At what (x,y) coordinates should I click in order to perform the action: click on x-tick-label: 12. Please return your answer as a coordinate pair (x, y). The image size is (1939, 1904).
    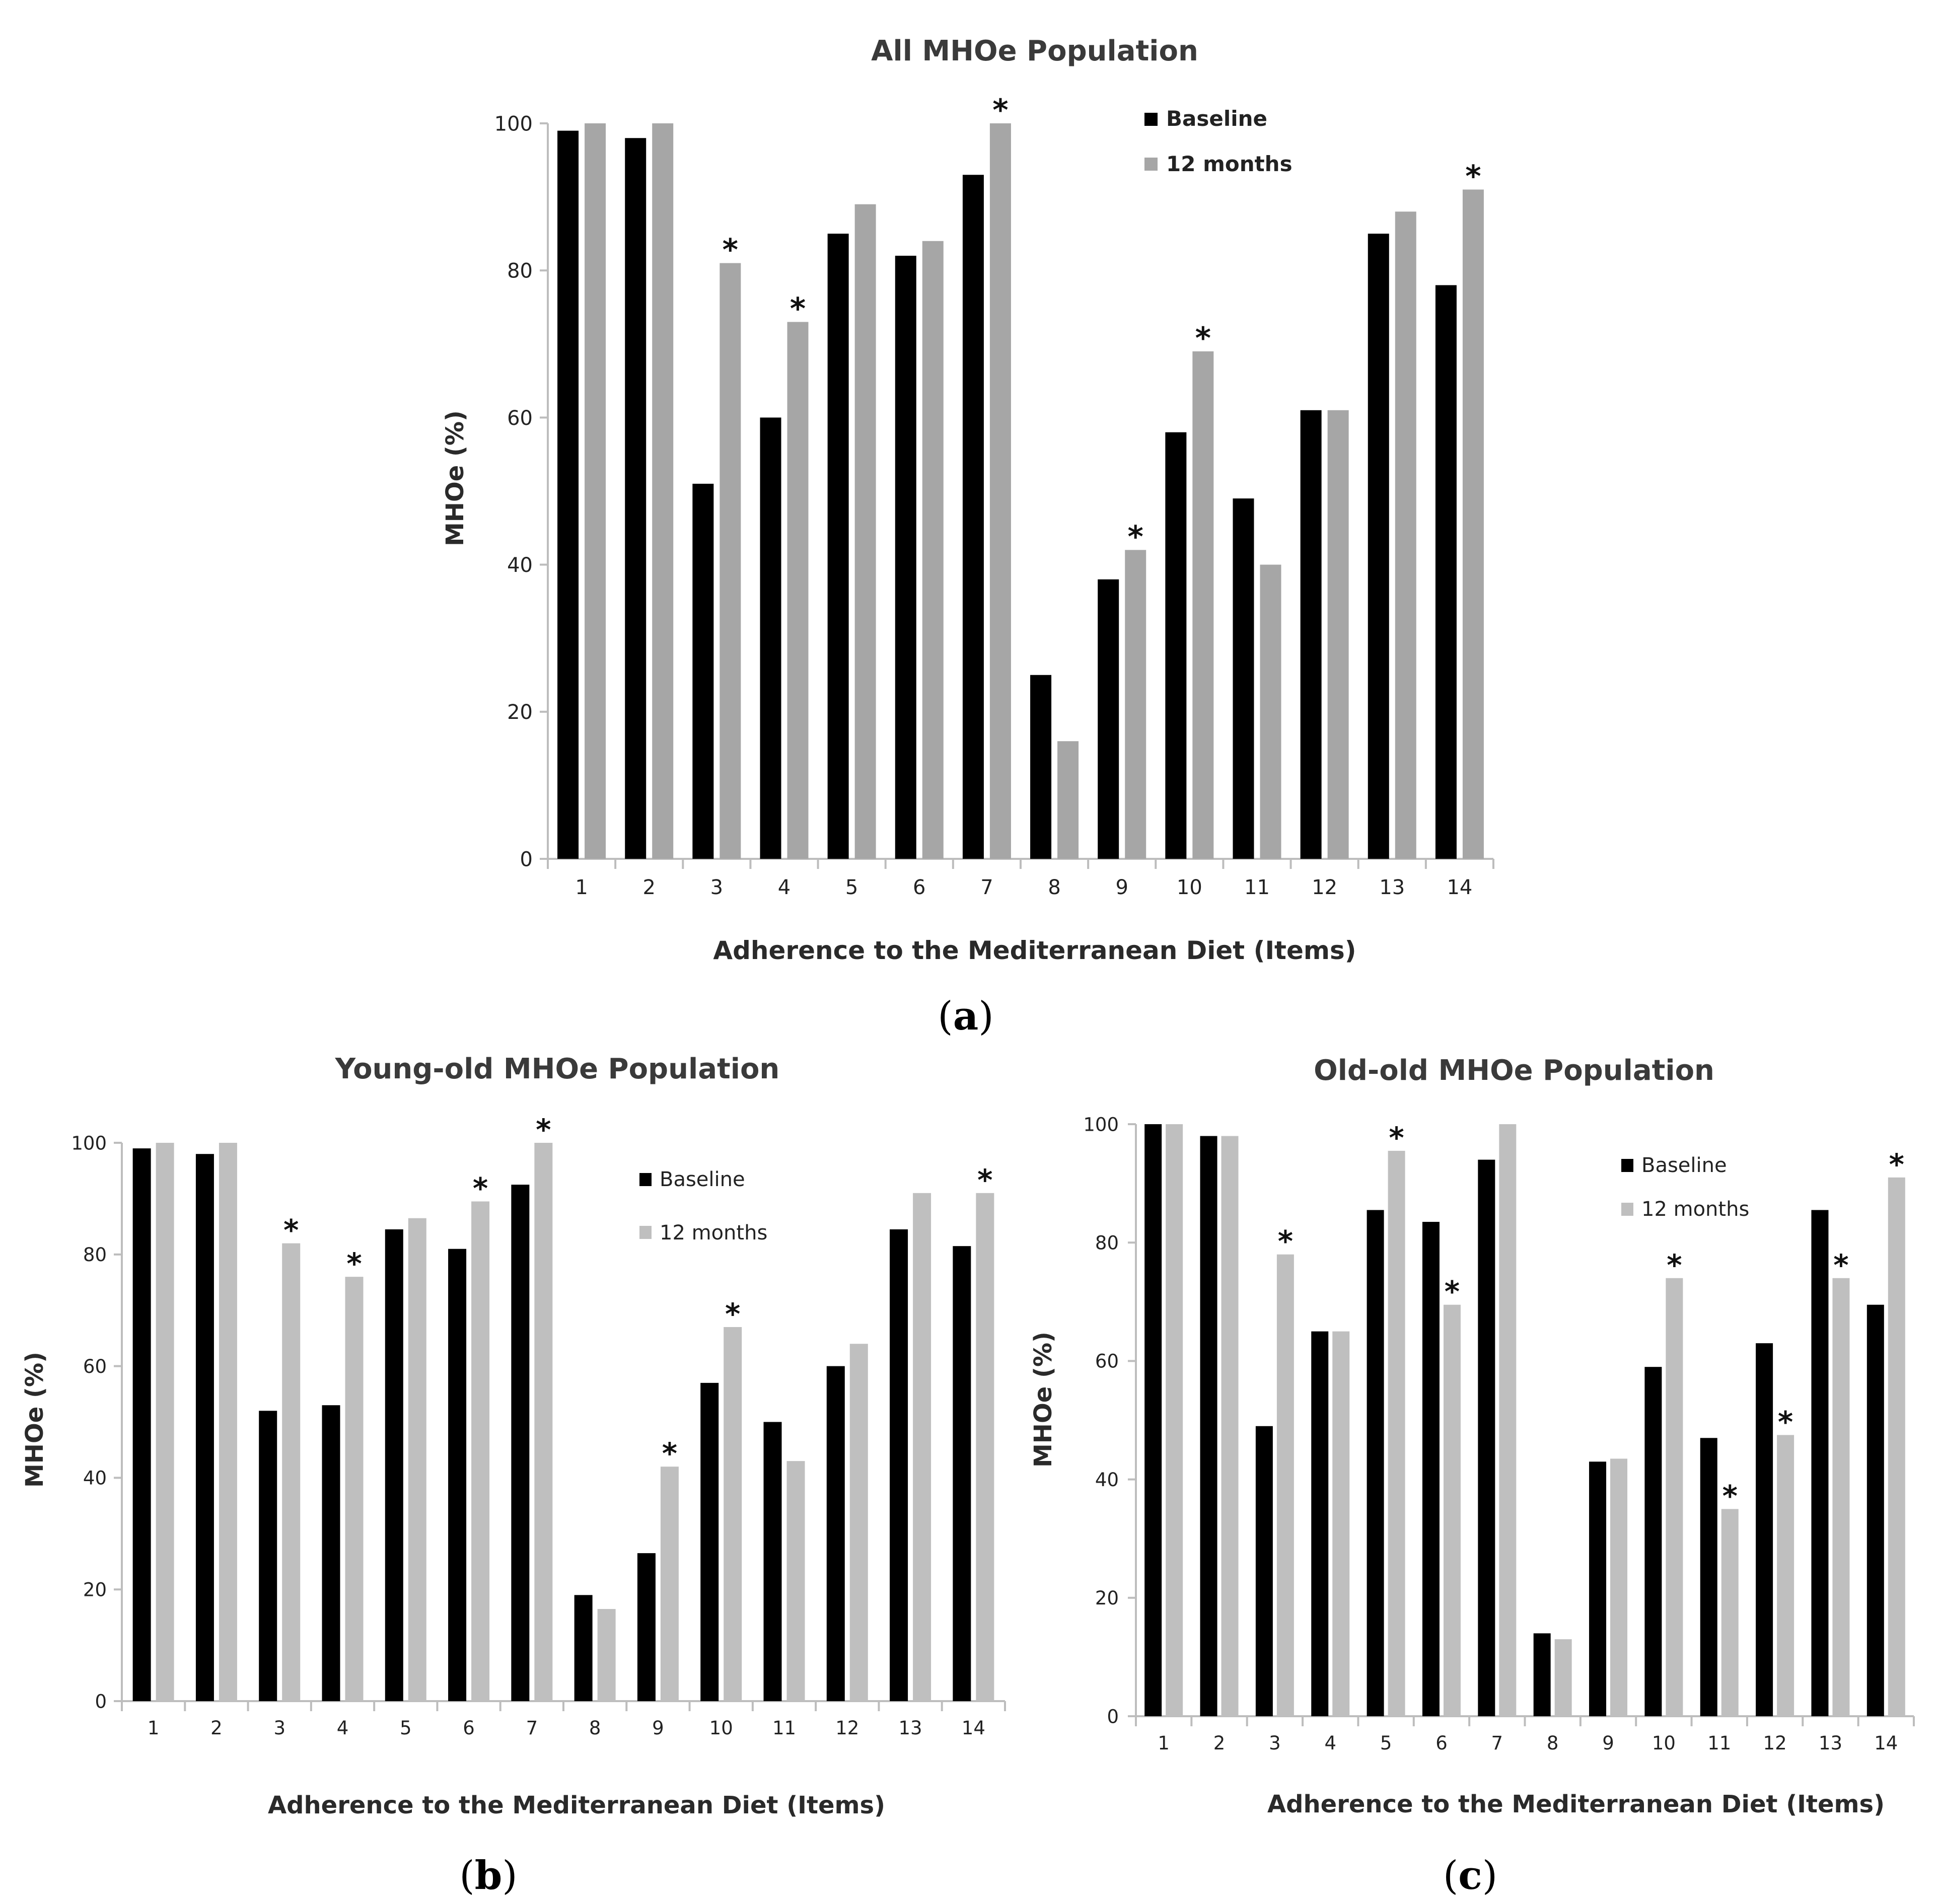
    Looking at the image, I should click on (1775, 1743).